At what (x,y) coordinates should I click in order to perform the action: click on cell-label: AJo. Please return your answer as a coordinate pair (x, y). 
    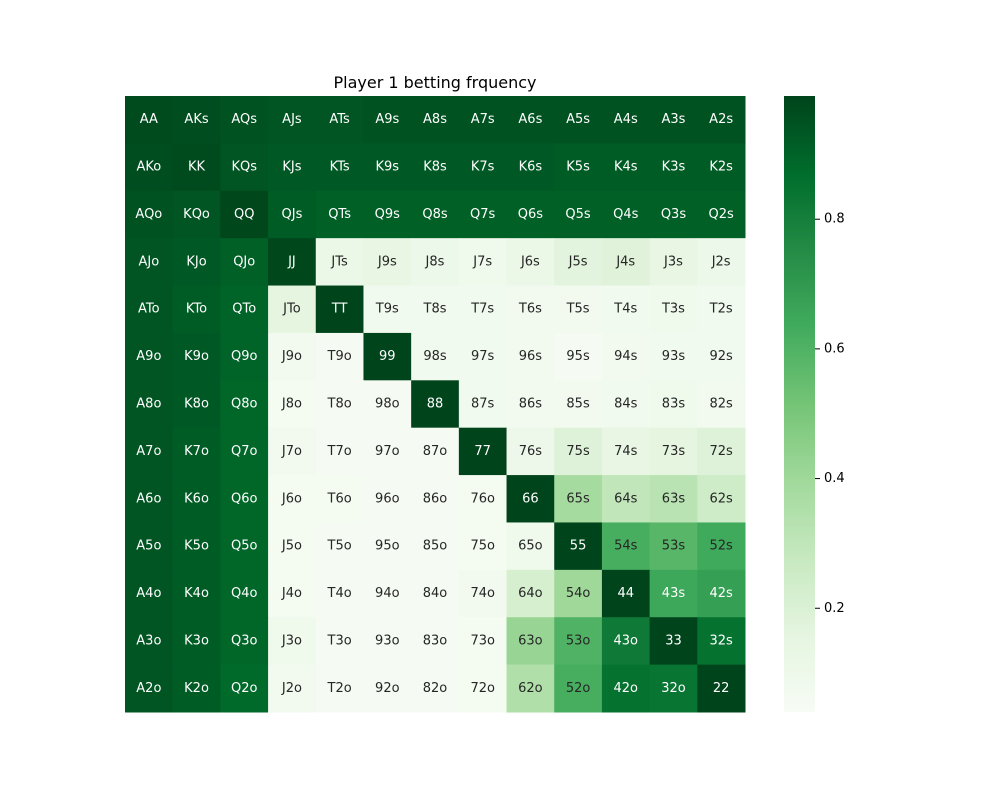
    Looking at the image, I should click on (149, 261).